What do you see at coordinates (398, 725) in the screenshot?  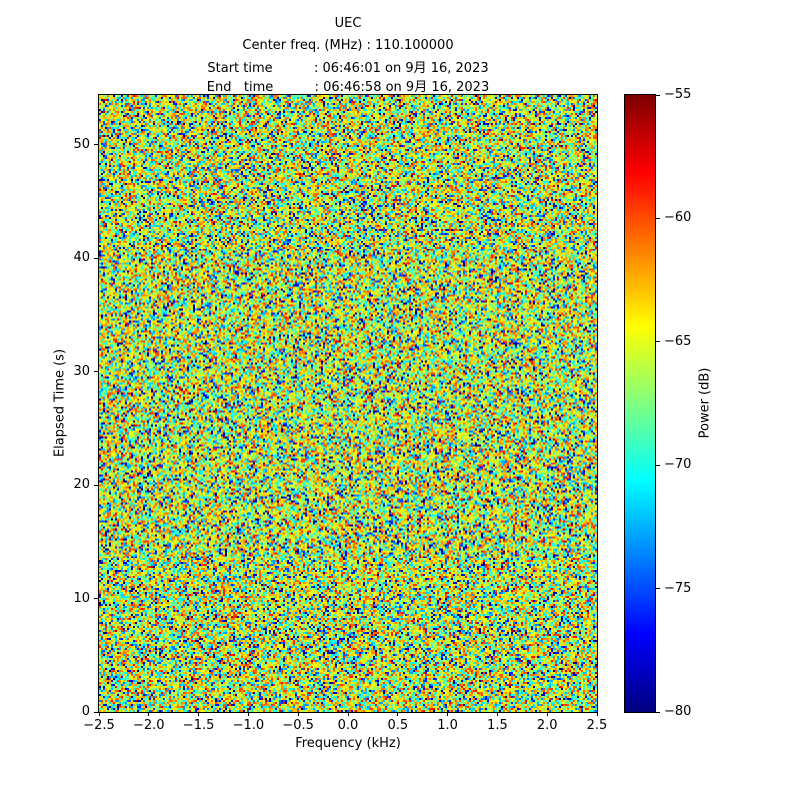 I see `x-tick-label: 0.5` at bounding box center [398, 725].